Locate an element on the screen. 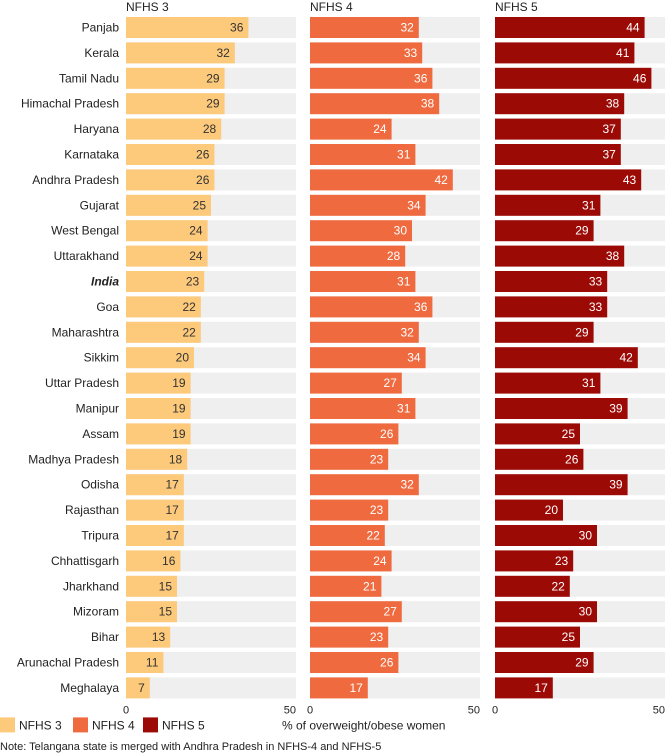 The height and width of the screenshot is (756, 669). bar-nfhs-3-meghalaya is located at coordinates (138, 688).